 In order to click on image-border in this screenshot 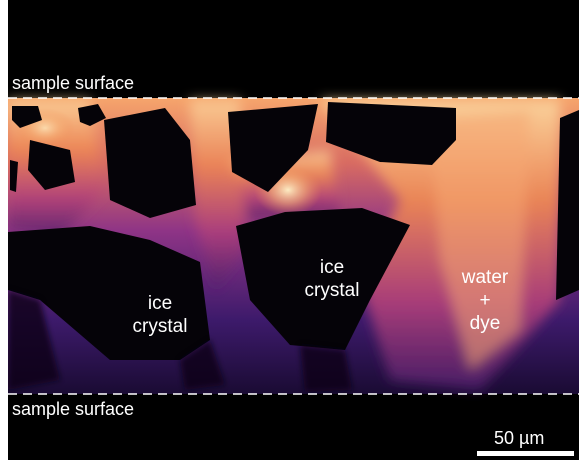, I will do `click(4, 230)`.